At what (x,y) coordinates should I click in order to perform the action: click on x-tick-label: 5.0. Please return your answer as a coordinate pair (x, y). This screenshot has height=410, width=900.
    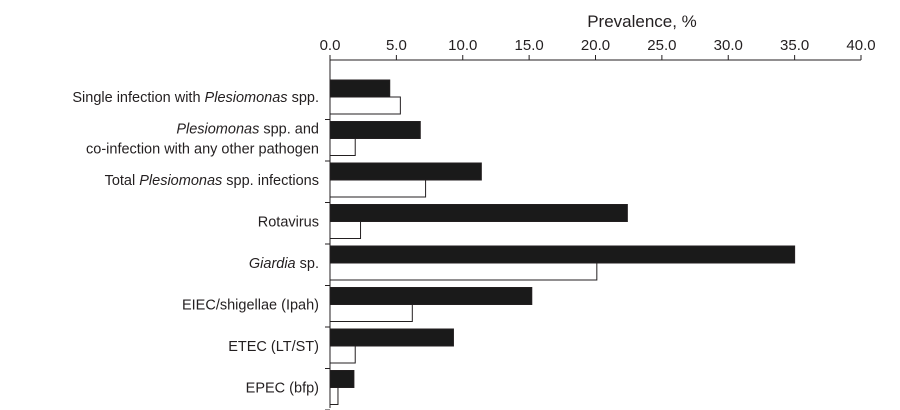
    Looking at the image, I should click on (396, 45).